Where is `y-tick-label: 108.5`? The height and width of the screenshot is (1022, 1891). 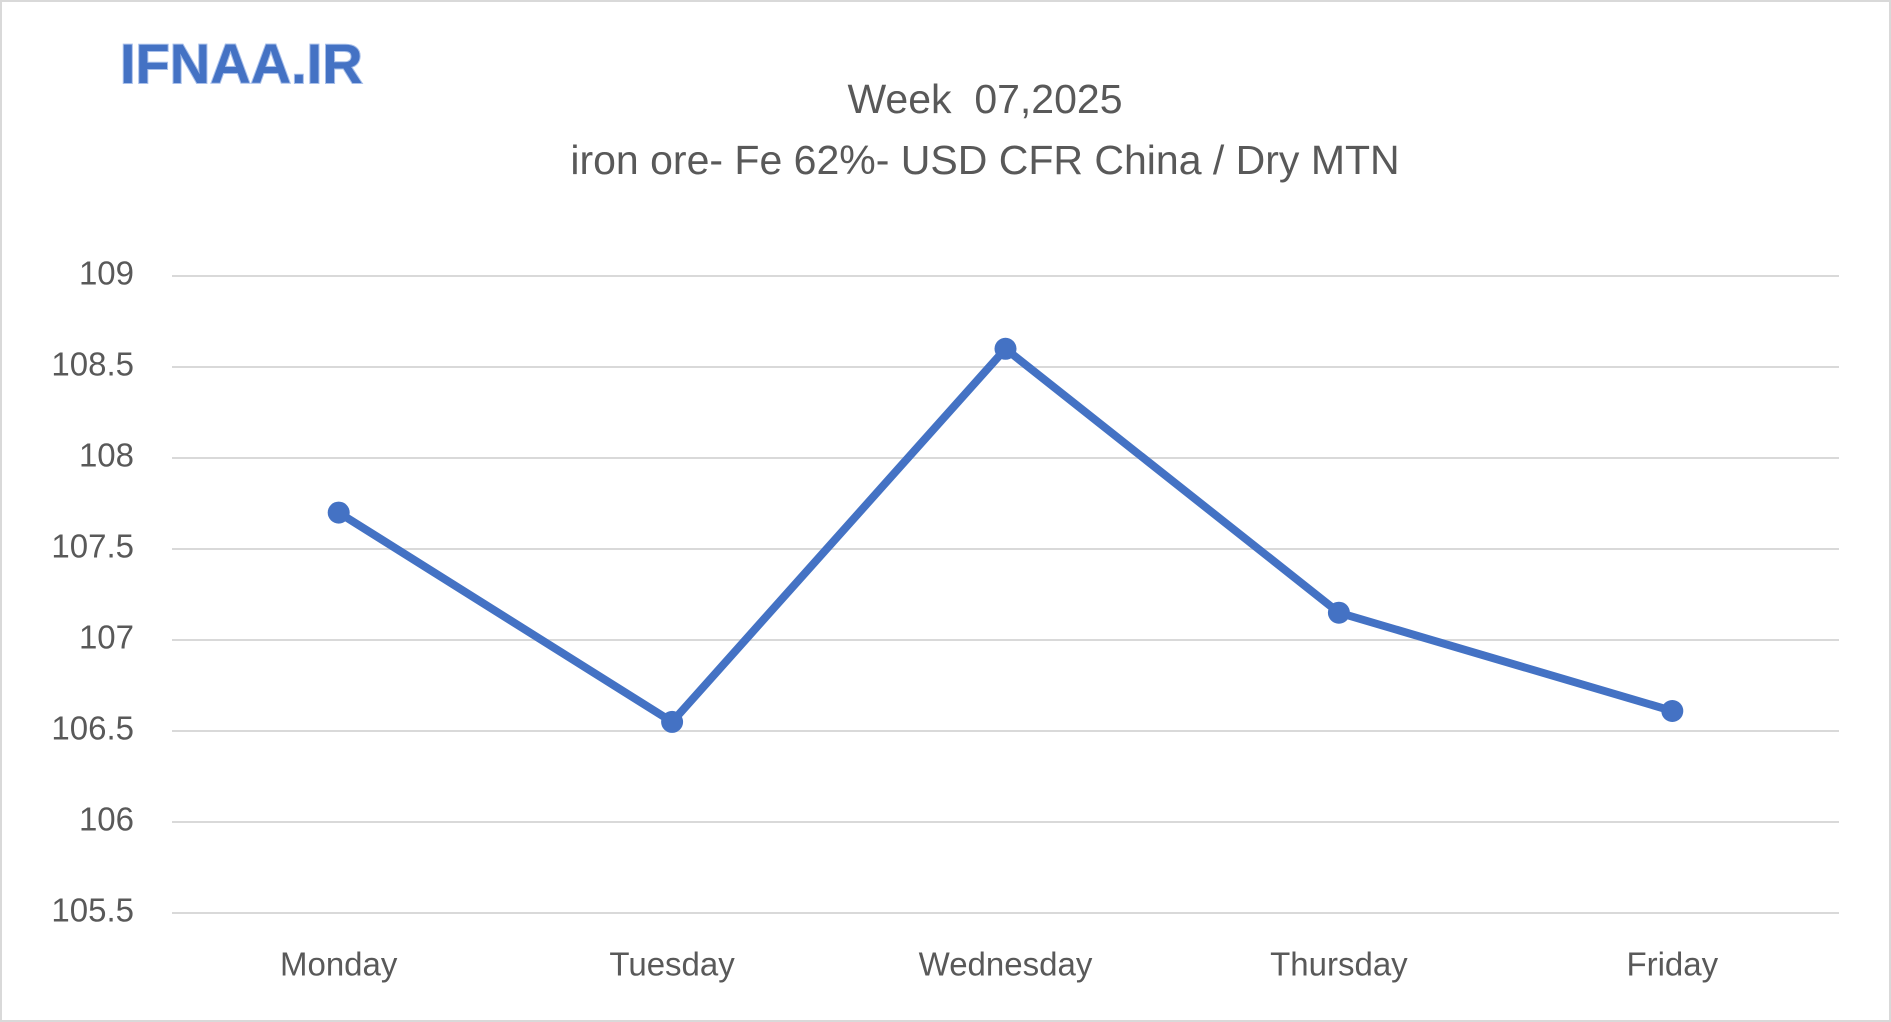 y-tick-label: 108.5 is located at coordinates (92, 364).